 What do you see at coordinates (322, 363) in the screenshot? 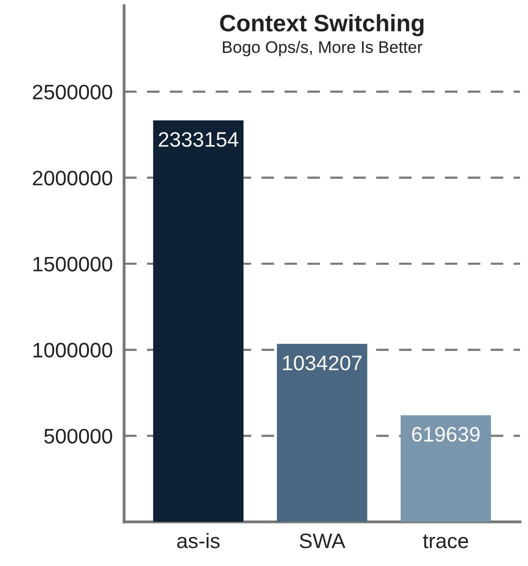
I see `data-label: 1034207` at bounding box center [322, 363].